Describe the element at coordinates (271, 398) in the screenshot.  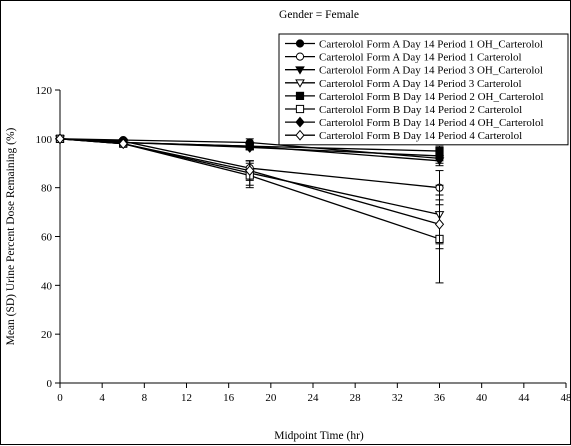
I see `x-tick-label: 20` at that location.